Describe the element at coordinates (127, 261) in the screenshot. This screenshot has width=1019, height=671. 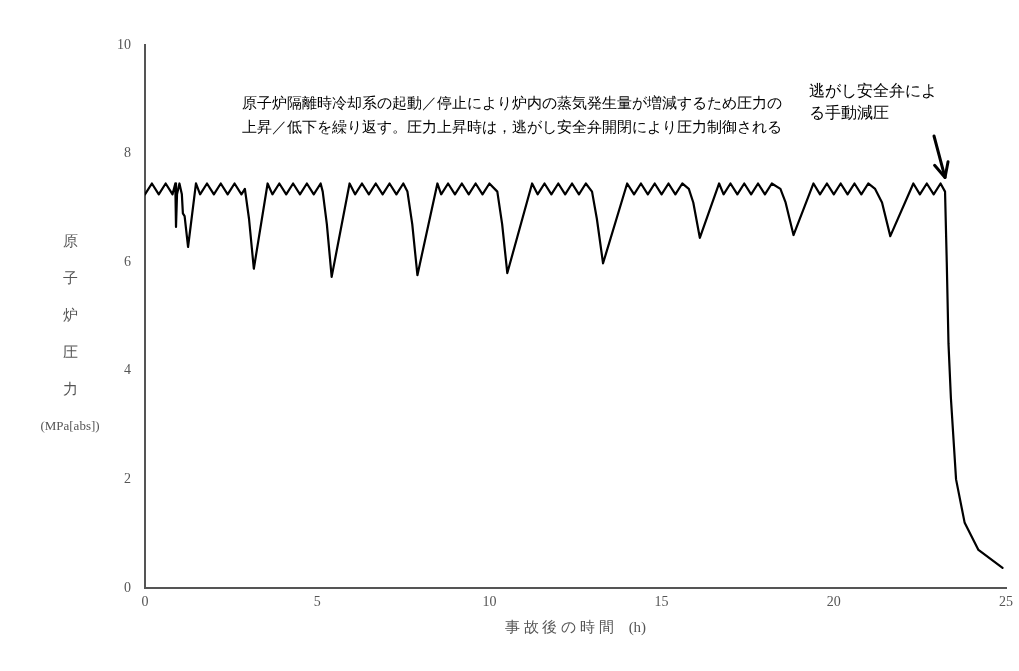
I see `y-tick-label: 6` at that location.